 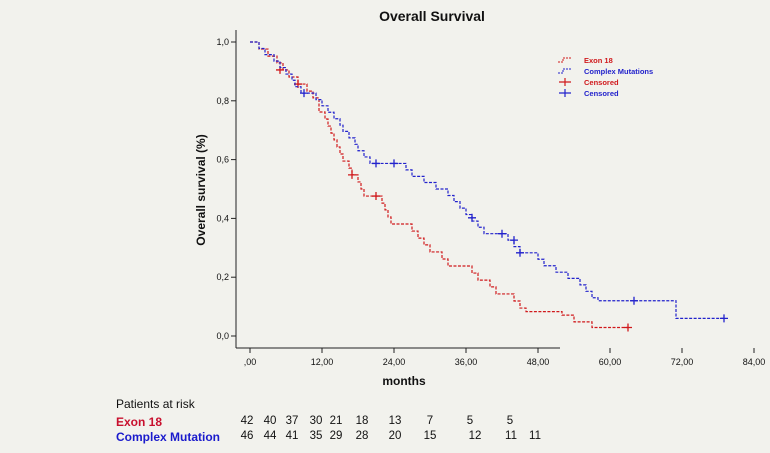 I want to click on risk-count: 44, so click(x=270, y=436).